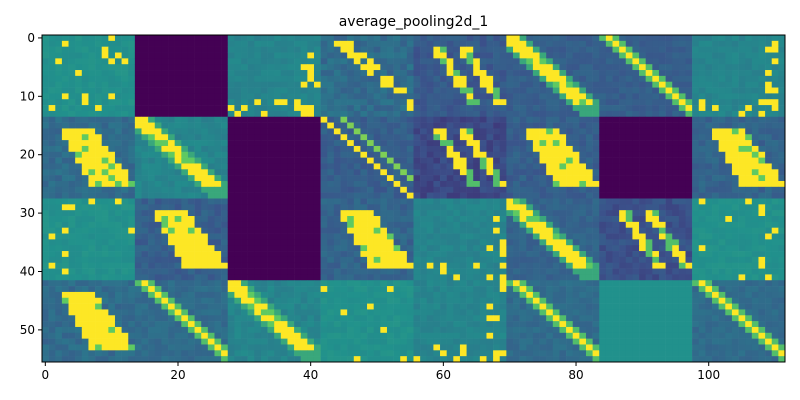  I want to click on heatmap-tile, so click(181, 76).